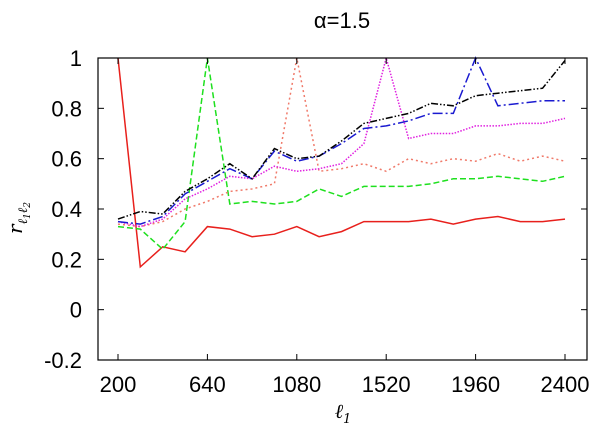 The image size is (600, 429). Describe the element at coordinates (63, 360) in the screenshot. I see `y-tick-label: -0.2` at that location.